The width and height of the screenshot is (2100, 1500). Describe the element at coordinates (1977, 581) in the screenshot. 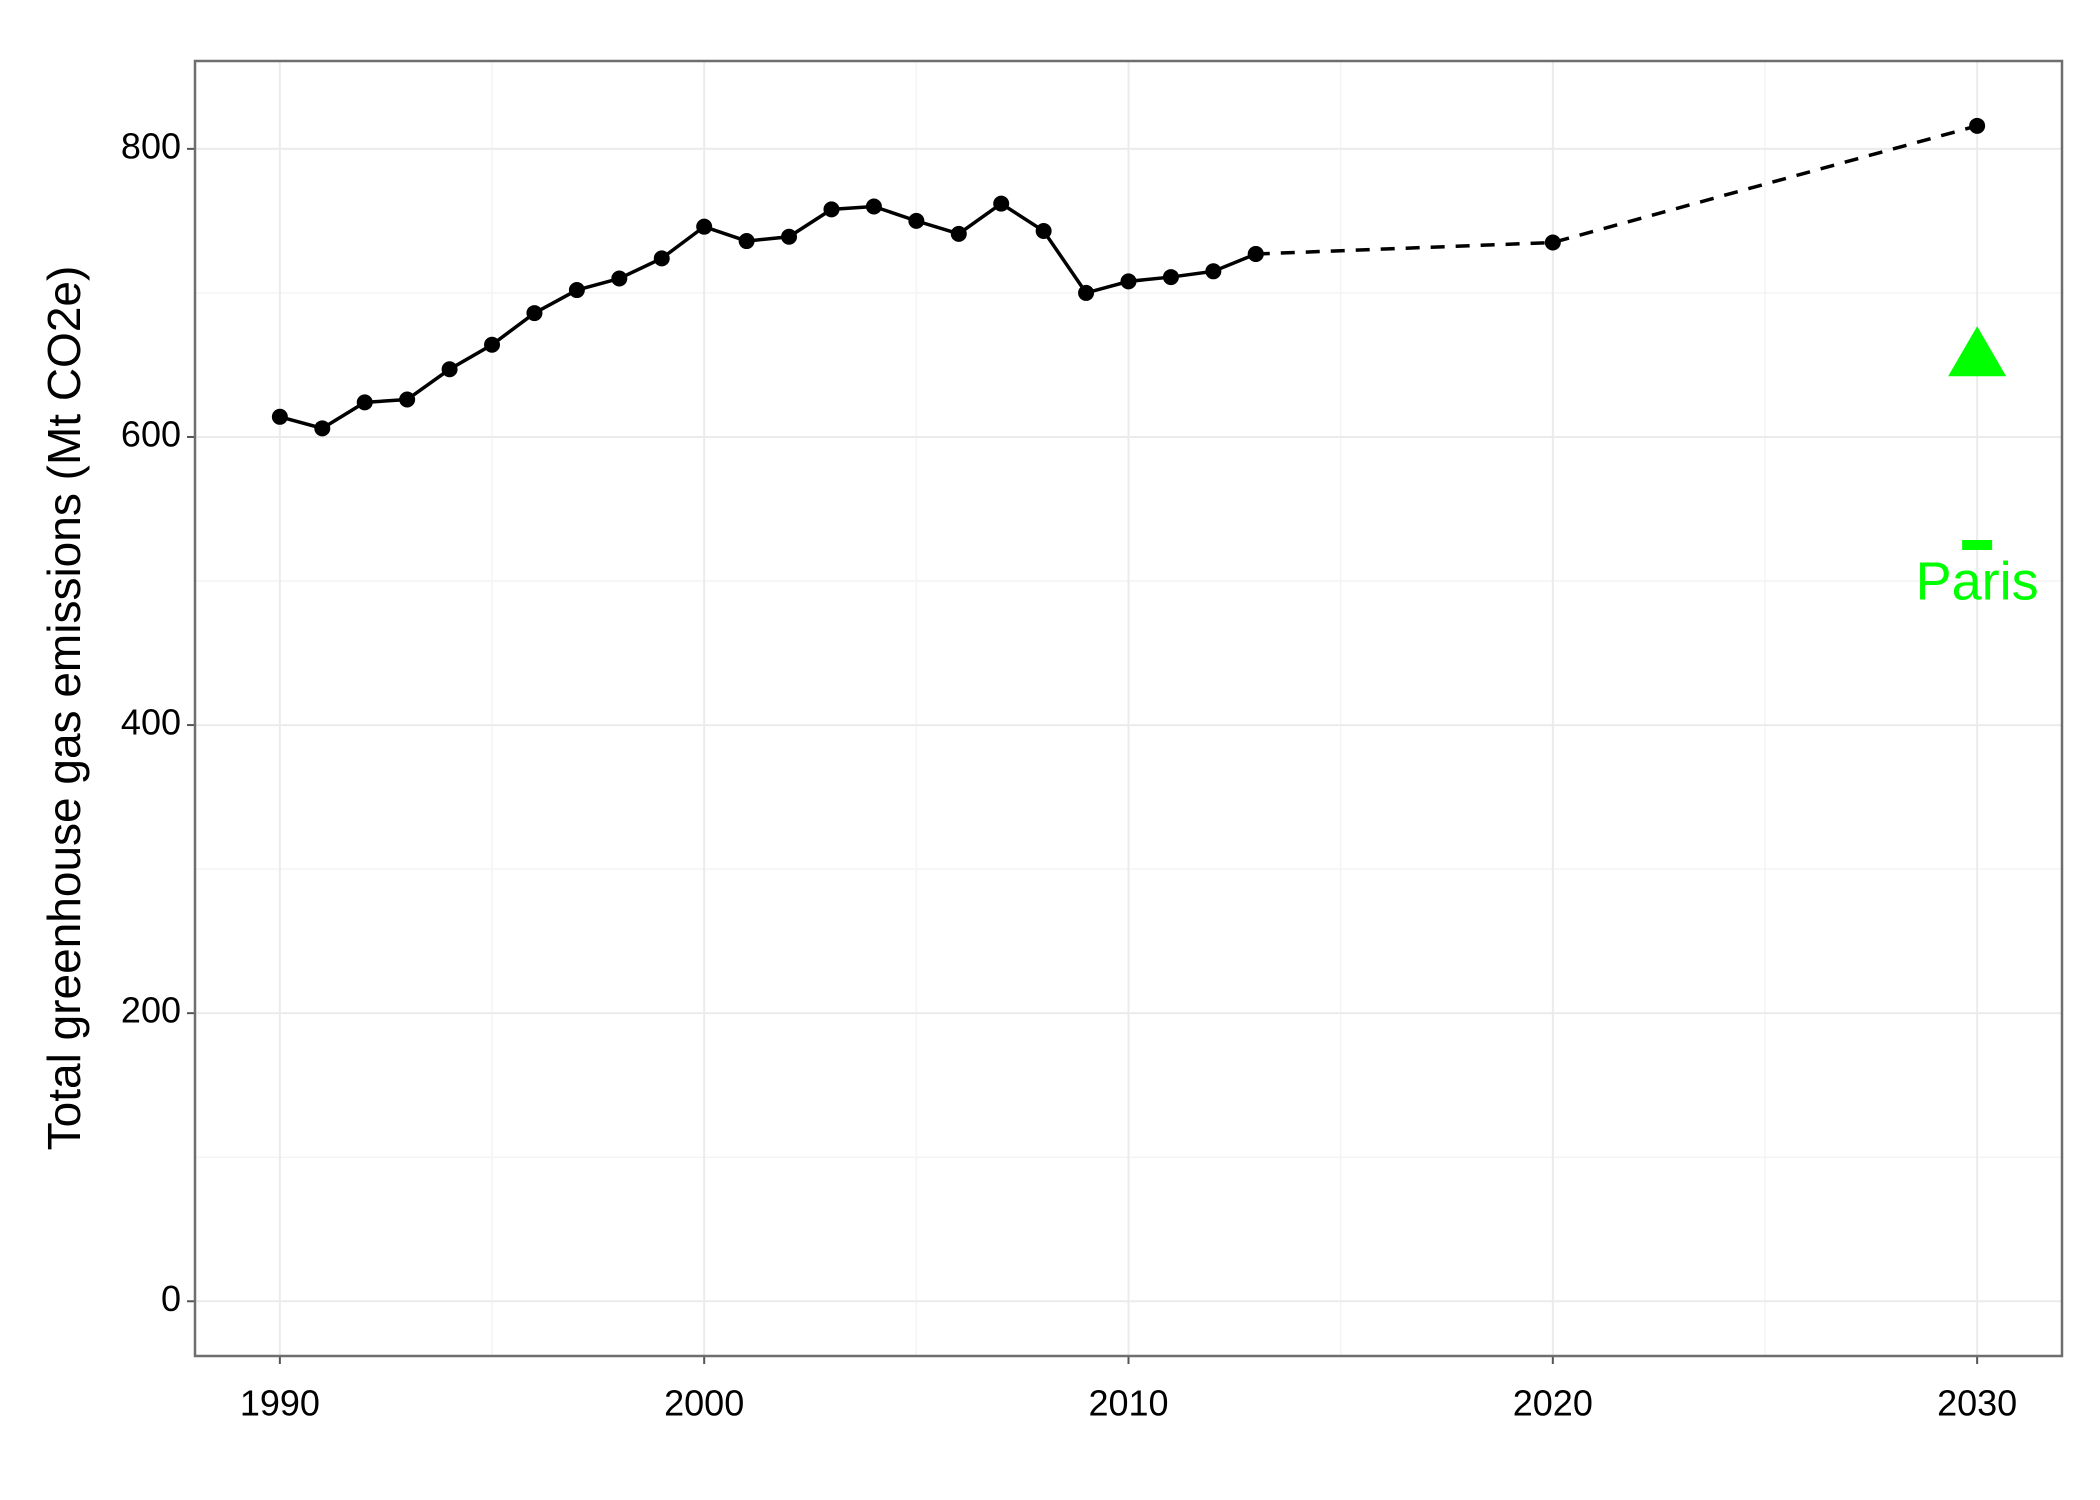

I see `series-label: Paris` at that location.